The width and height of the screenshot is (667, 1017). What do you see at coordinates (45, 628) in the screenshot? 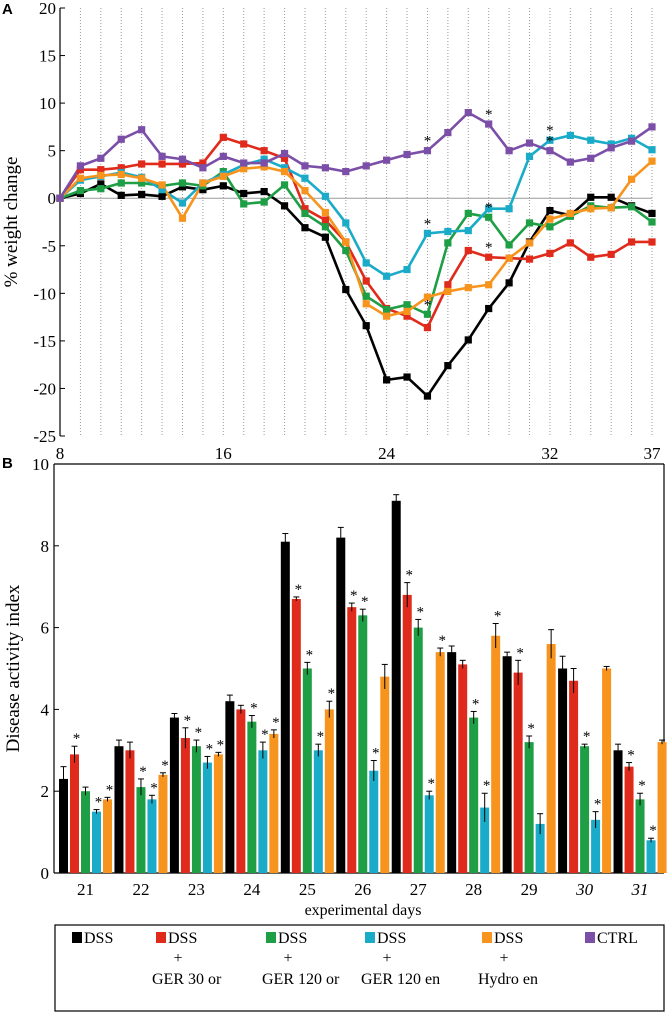
I see `y-tick-label: 6` at bounding box center [45, 628].